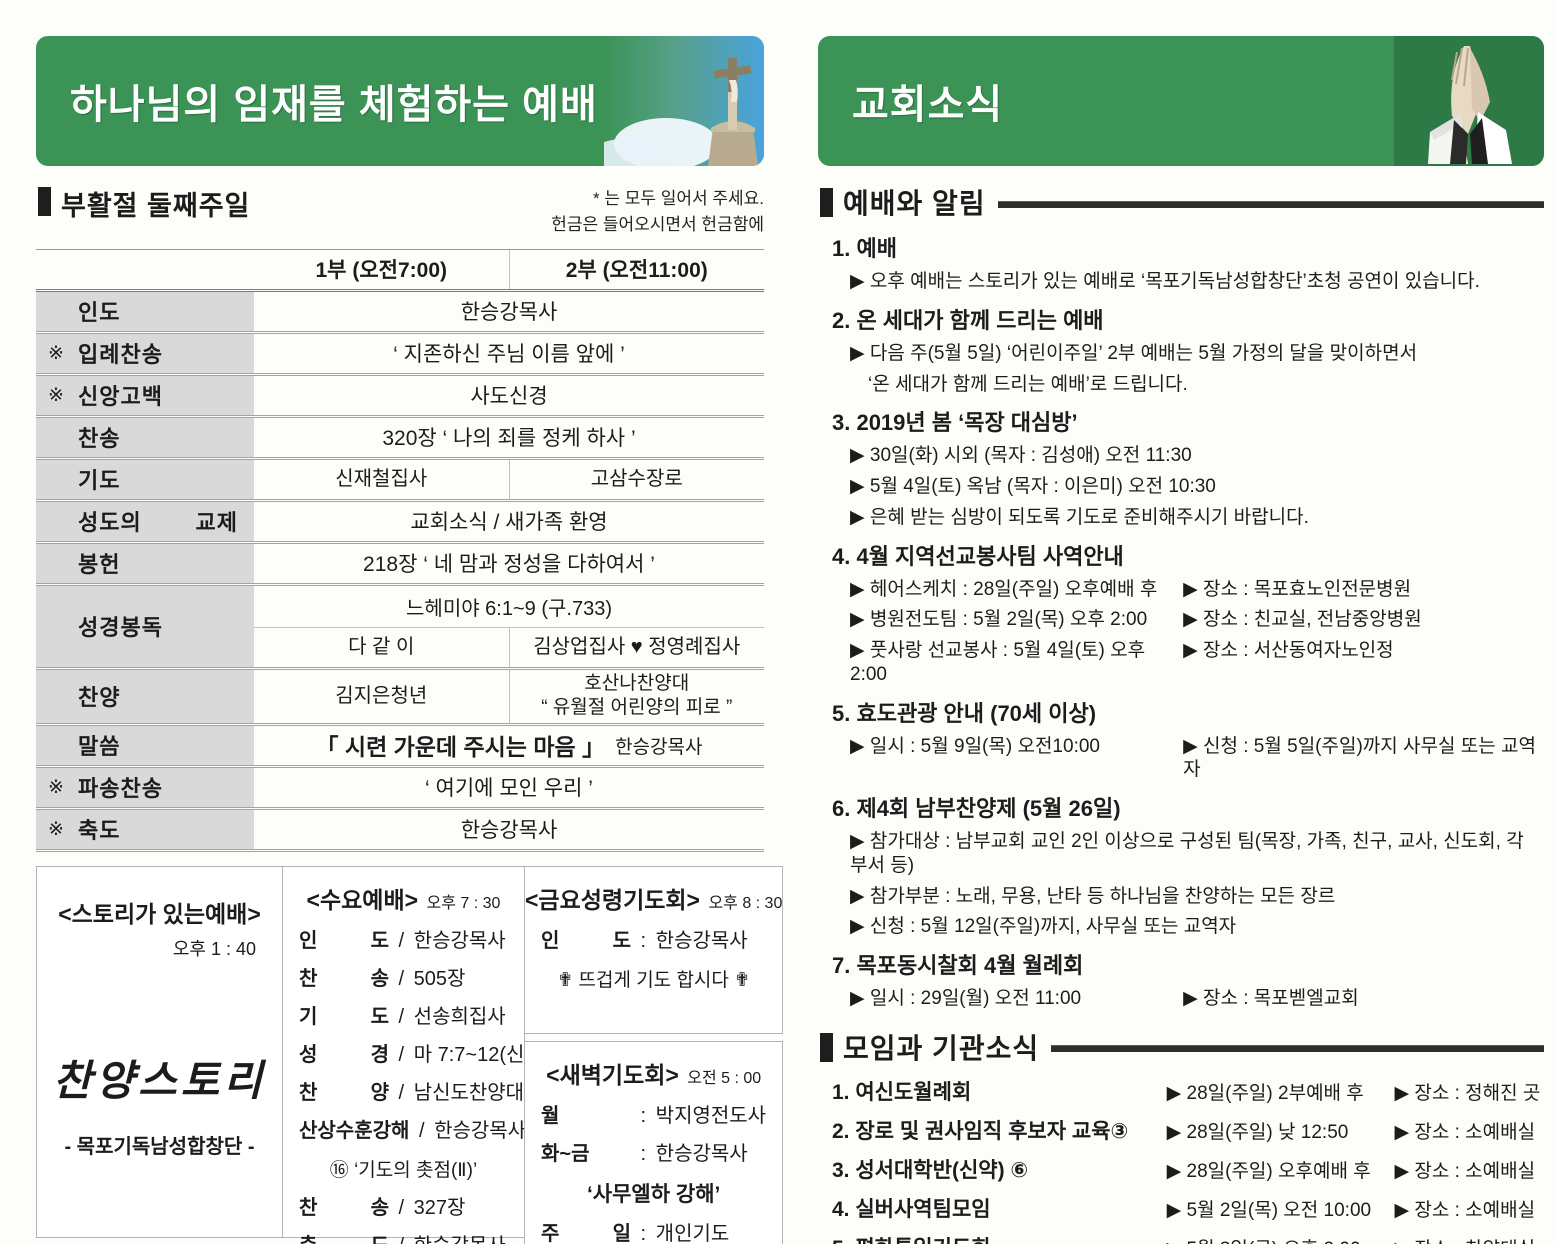  Describe the element at coordinates (509, 439) in the screenshot. I see `service-item-value: 320장 ‘ 나의 죄를 정케 하사 ’` at that location.